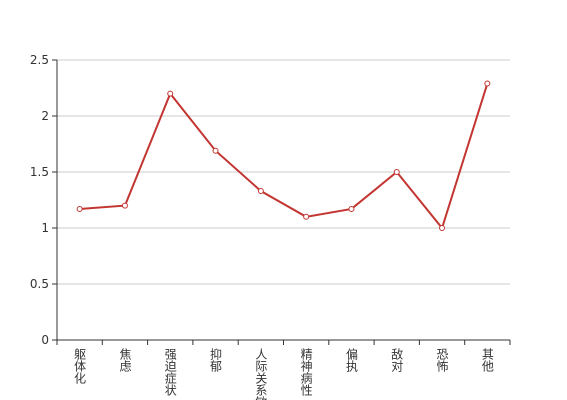  What do you see at coordinates (45, 228) in the screenshot?
I see `y-tick-label: 1` at bounding box center [45, 228].